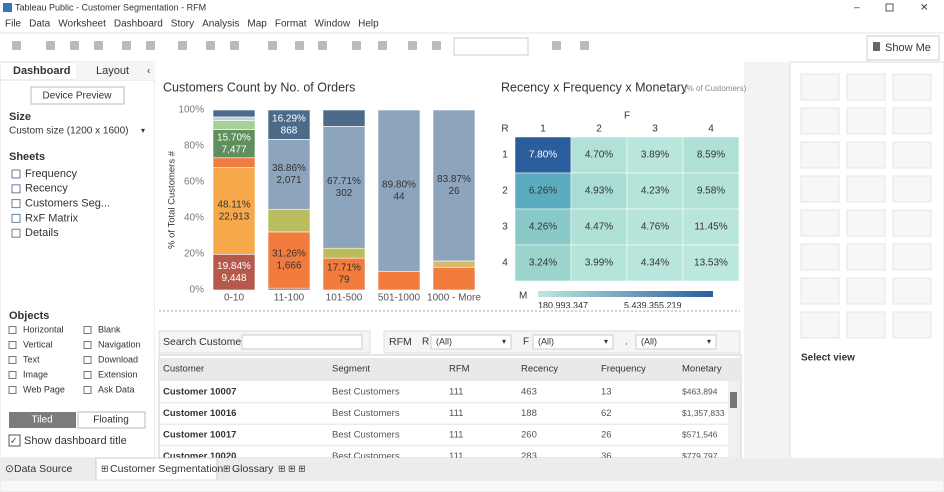  I want to click on maximize, so click(889, 7).